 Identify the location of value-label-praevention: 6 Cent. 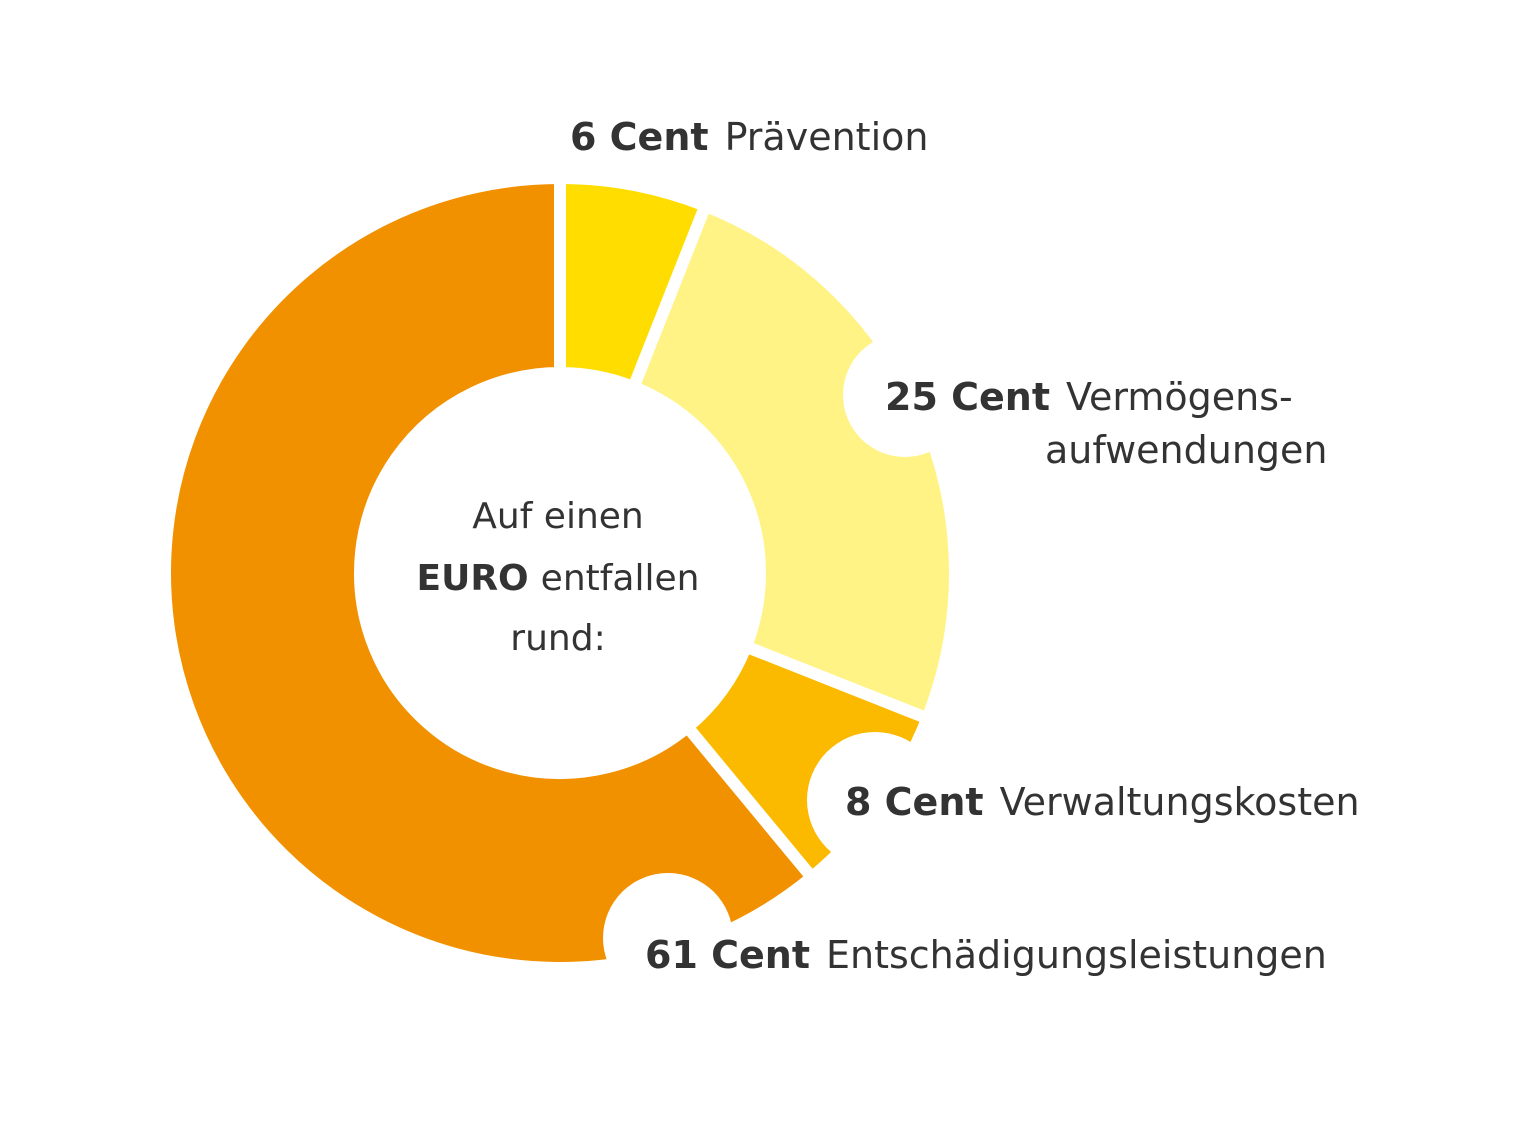
(639, 137).